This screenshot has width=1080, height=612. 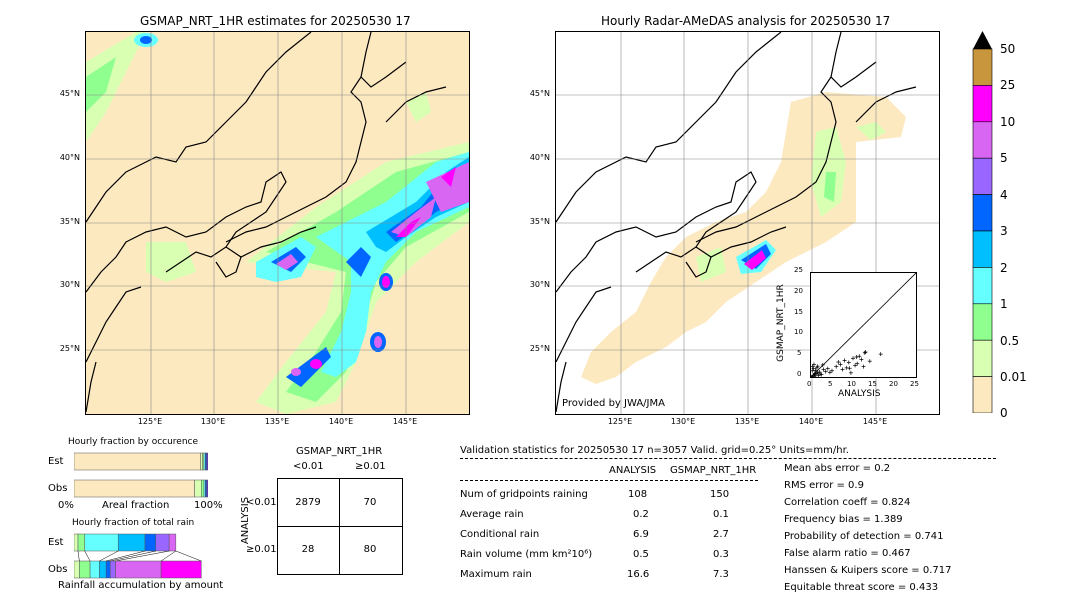 I want to click on colorbar-label: 0, so click(x=1004, y=413).